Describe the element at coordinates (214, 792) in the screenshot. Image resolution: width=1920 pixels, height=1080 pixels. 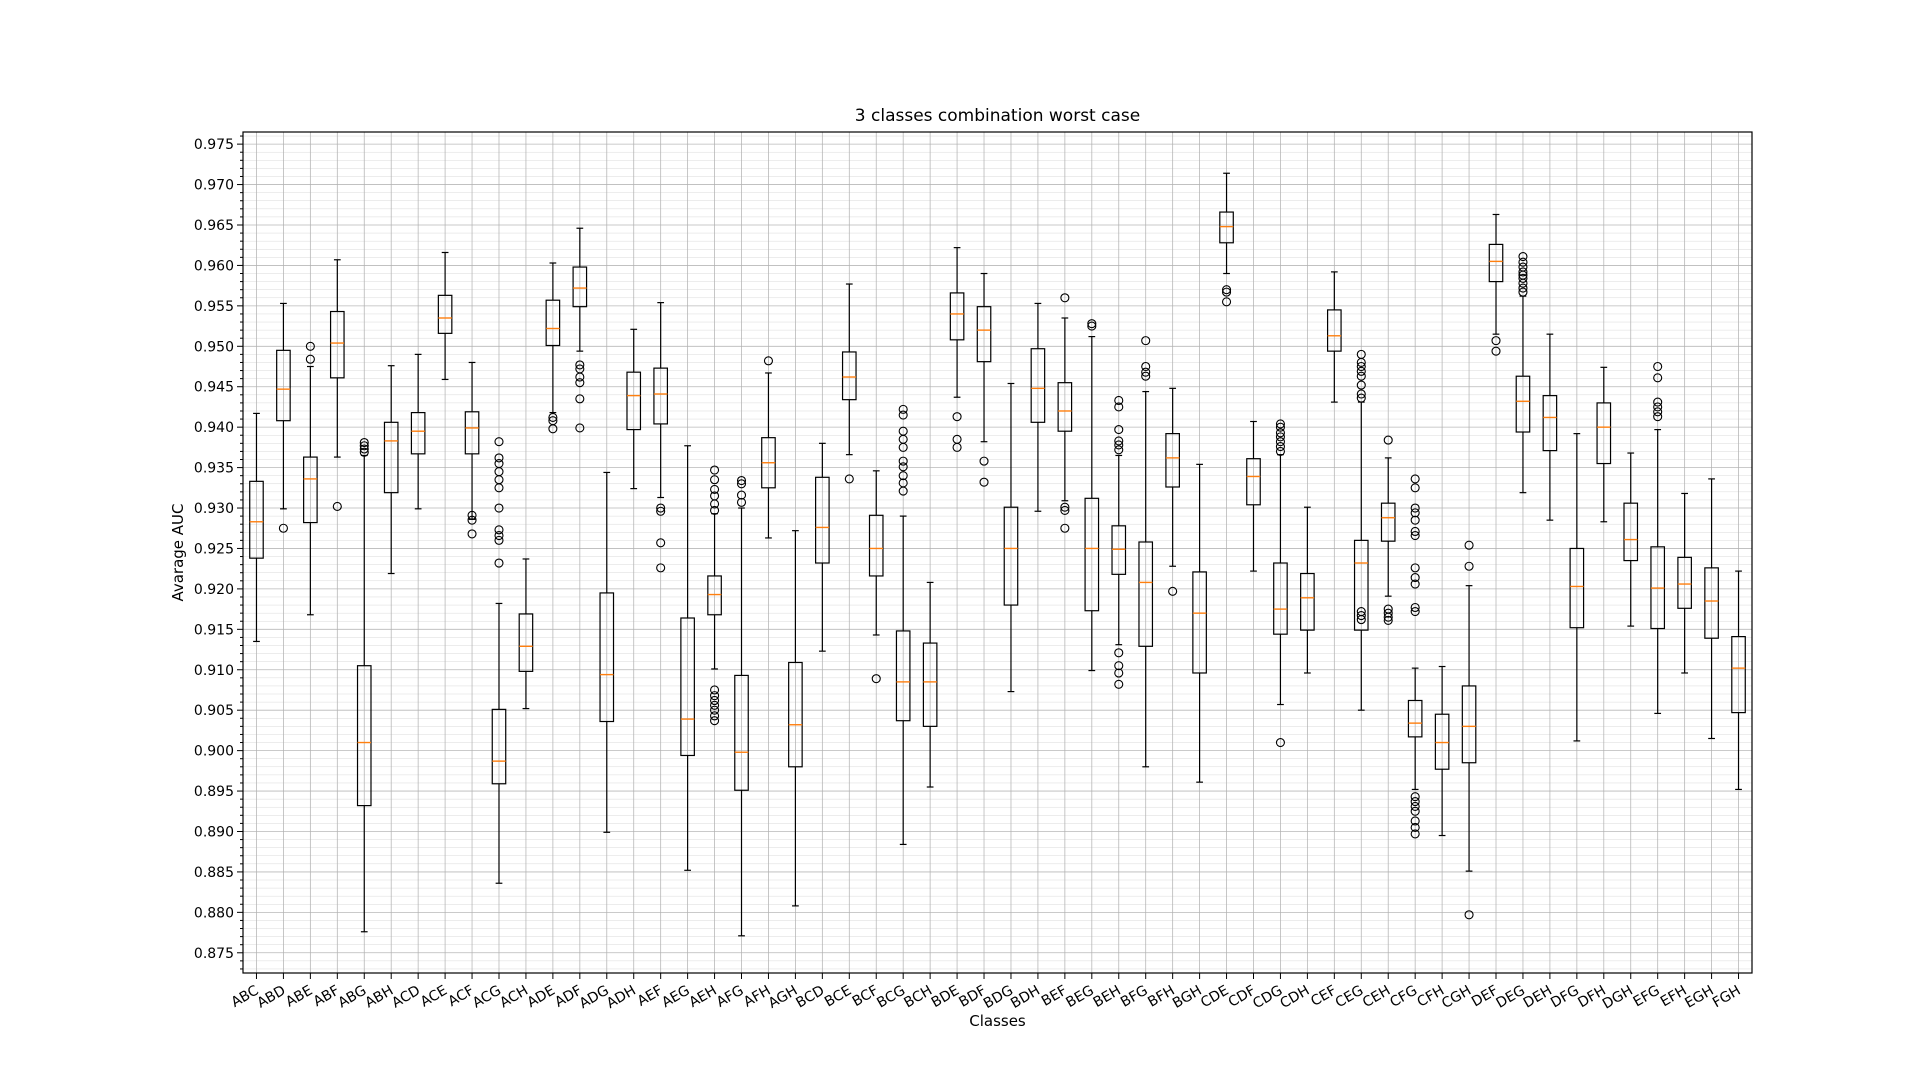
I see `y-tick-label: 0.895` at that location.